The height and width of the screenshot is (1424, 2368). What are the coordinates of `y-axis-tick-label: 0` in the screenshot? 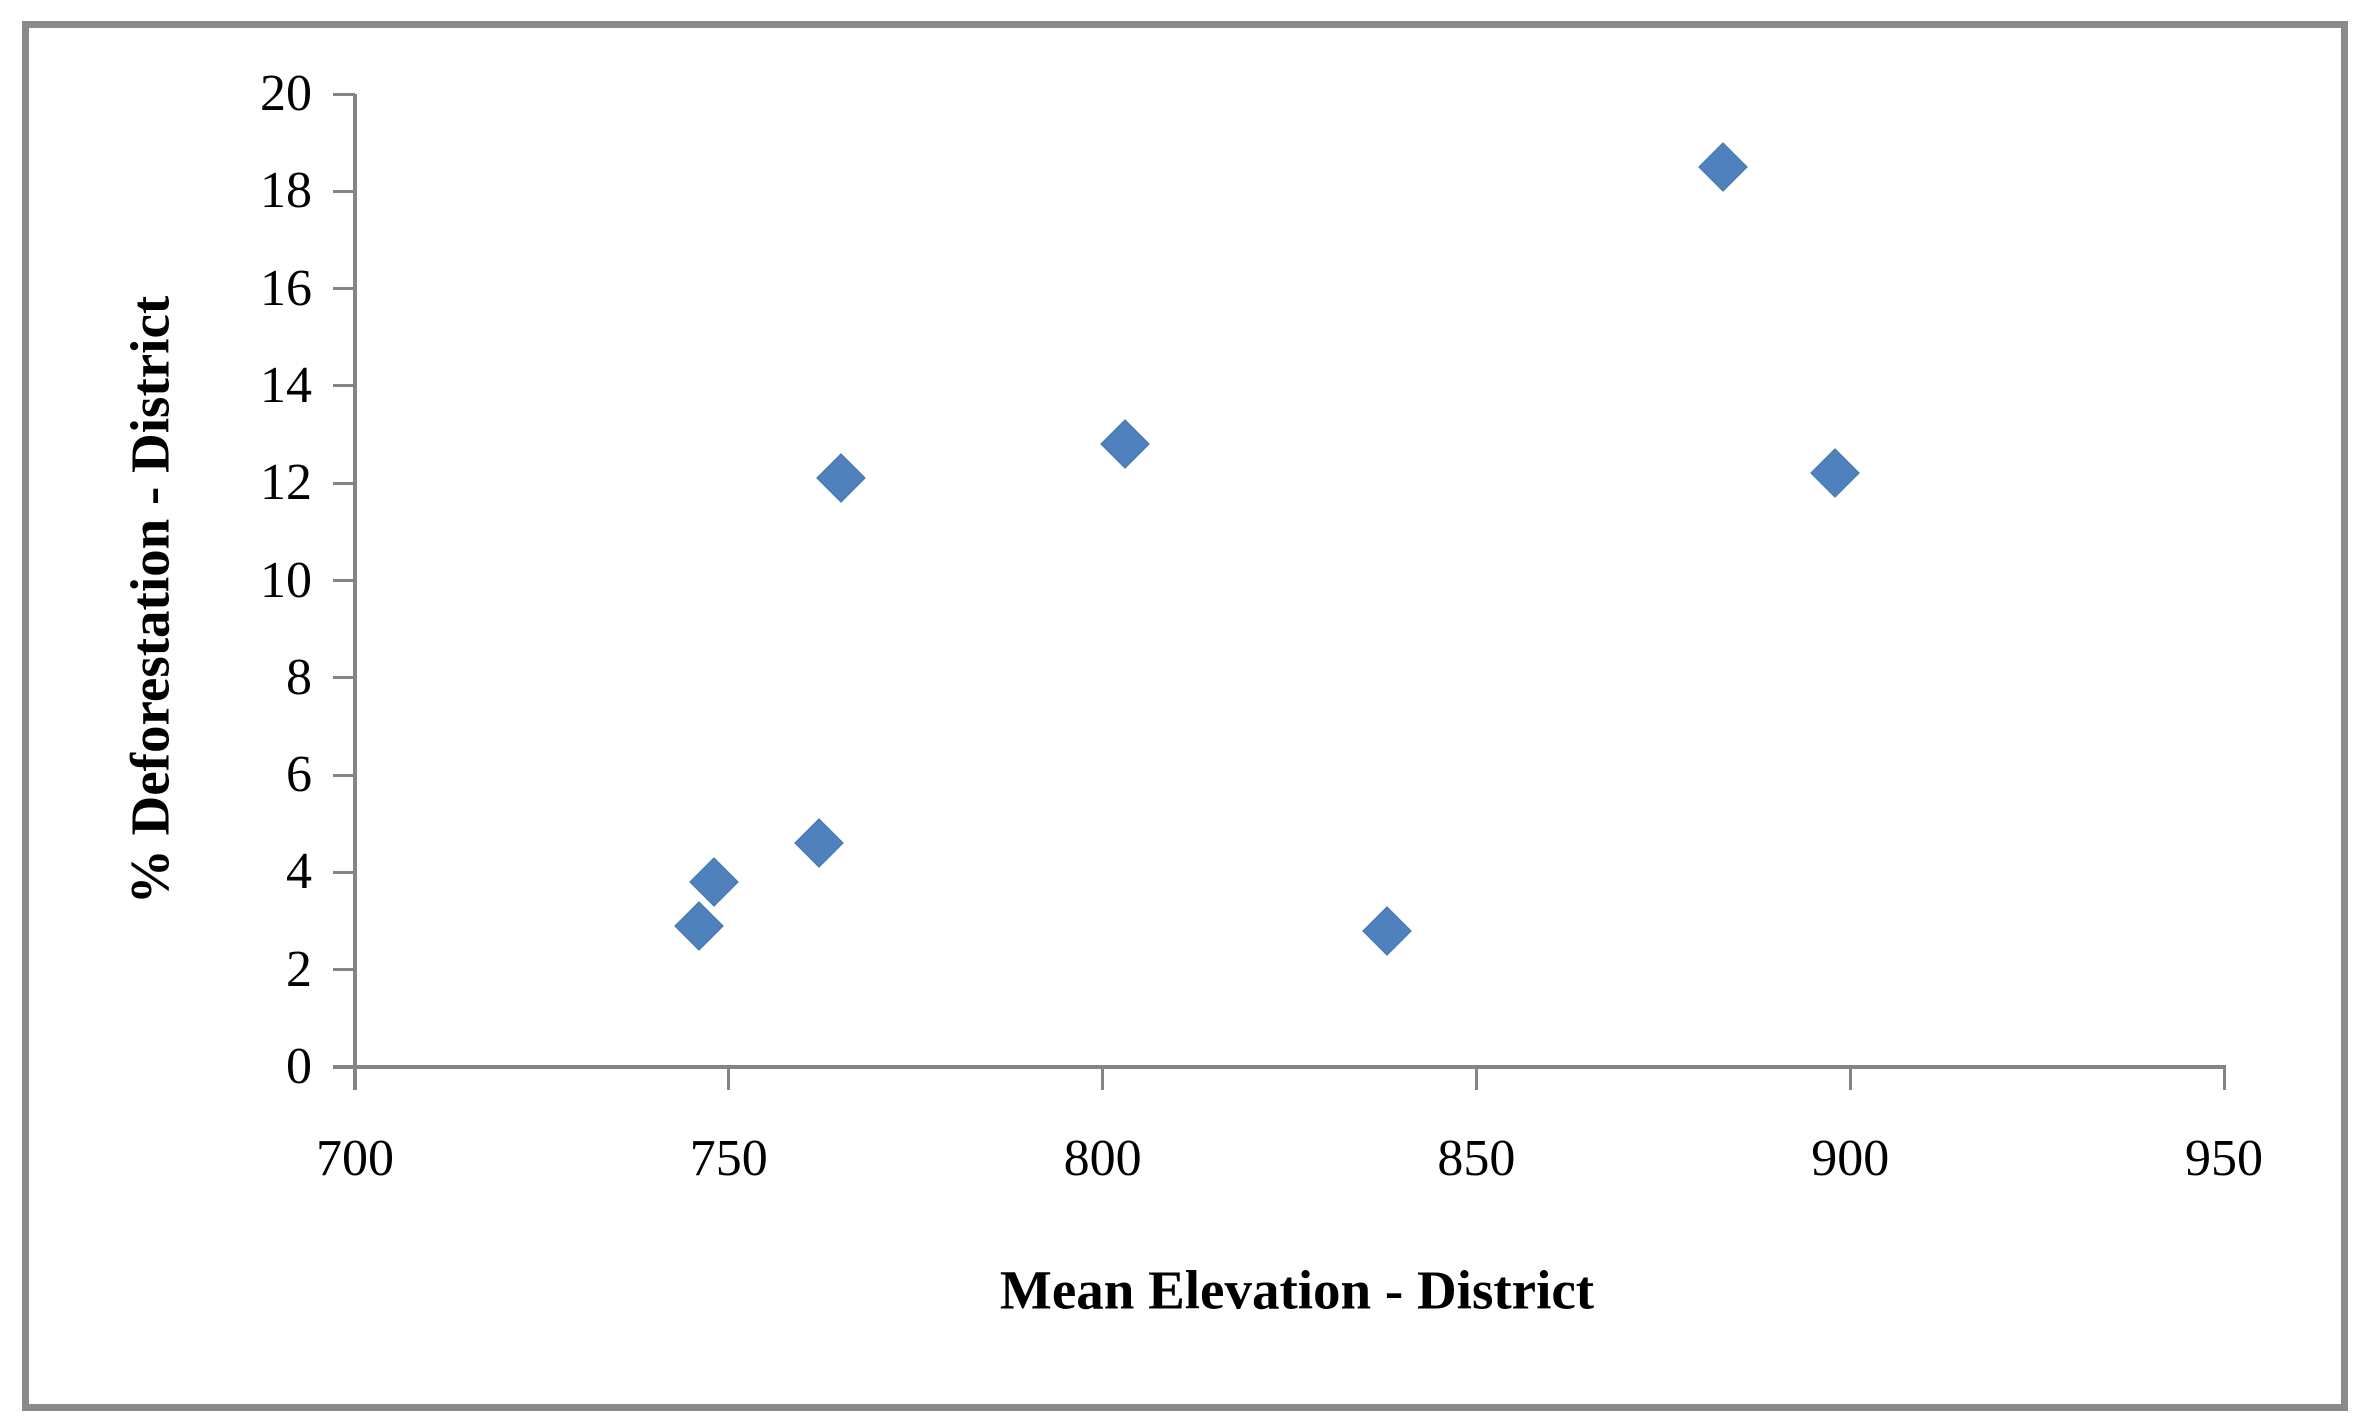 It's located at (299, 1066).